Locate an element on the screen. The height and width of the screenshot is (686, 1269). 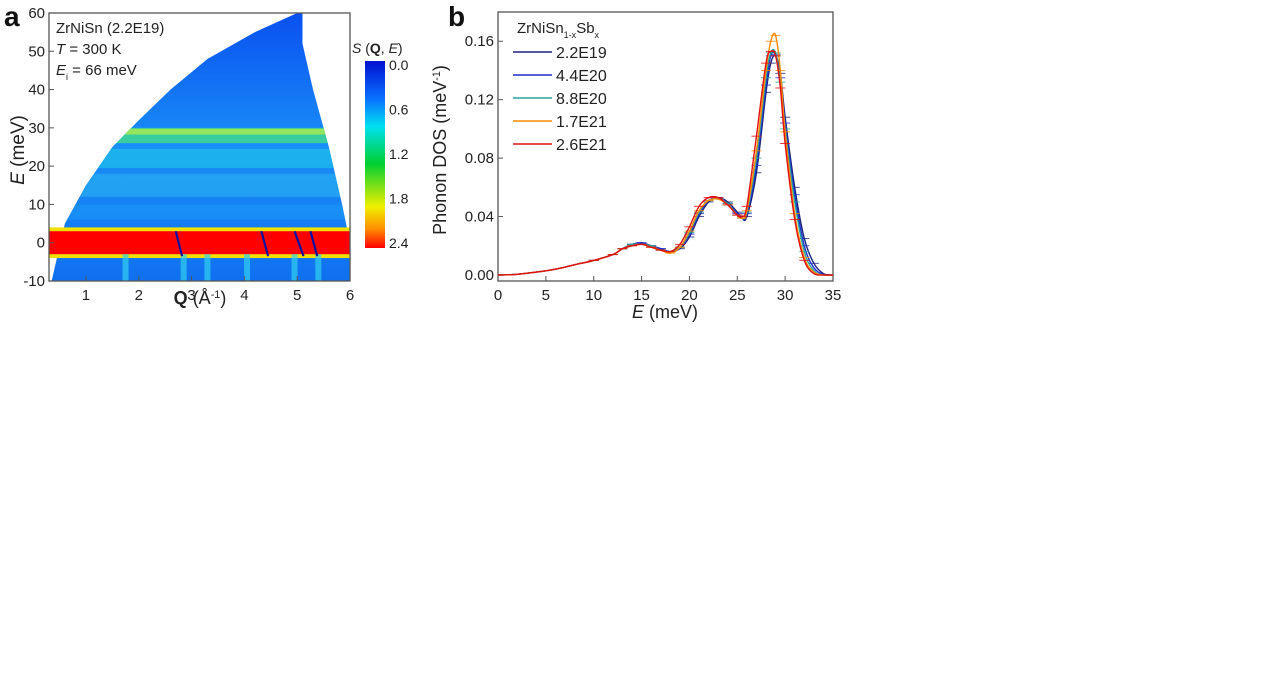
x-tick-label: 30 is located at coordinates (785, 295).